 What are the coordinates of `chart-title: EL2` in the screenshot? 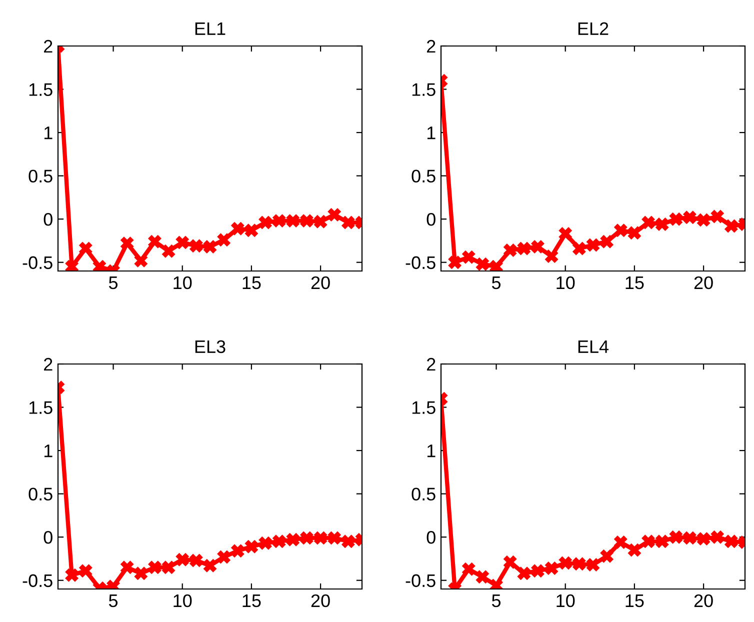 It's located at (593, 28).